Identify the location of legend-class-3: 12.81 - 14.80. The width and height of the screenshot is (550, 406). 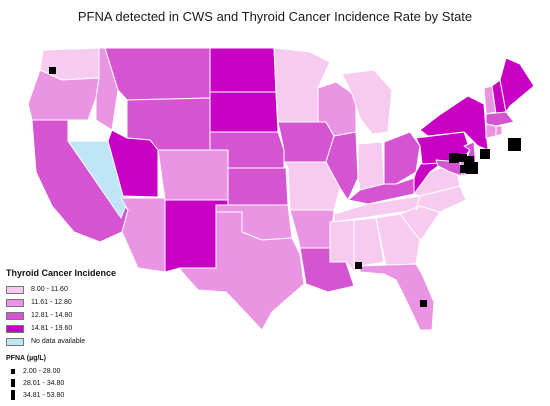
(61, 315).